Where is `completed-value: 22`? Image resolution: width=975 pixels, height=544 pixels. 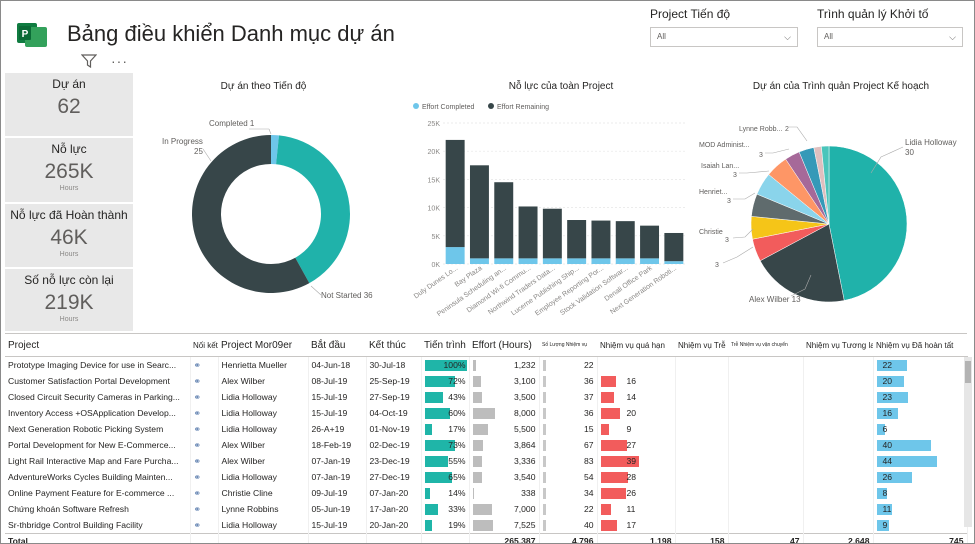
completed-value: 22 is located at coordinates (887, 365).